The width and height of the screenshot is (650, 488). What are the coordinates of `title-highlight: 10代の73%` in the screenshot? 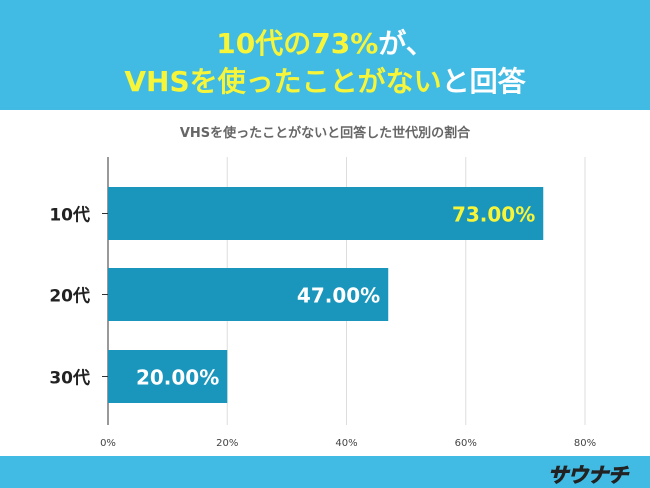 It's located at (297, 43).